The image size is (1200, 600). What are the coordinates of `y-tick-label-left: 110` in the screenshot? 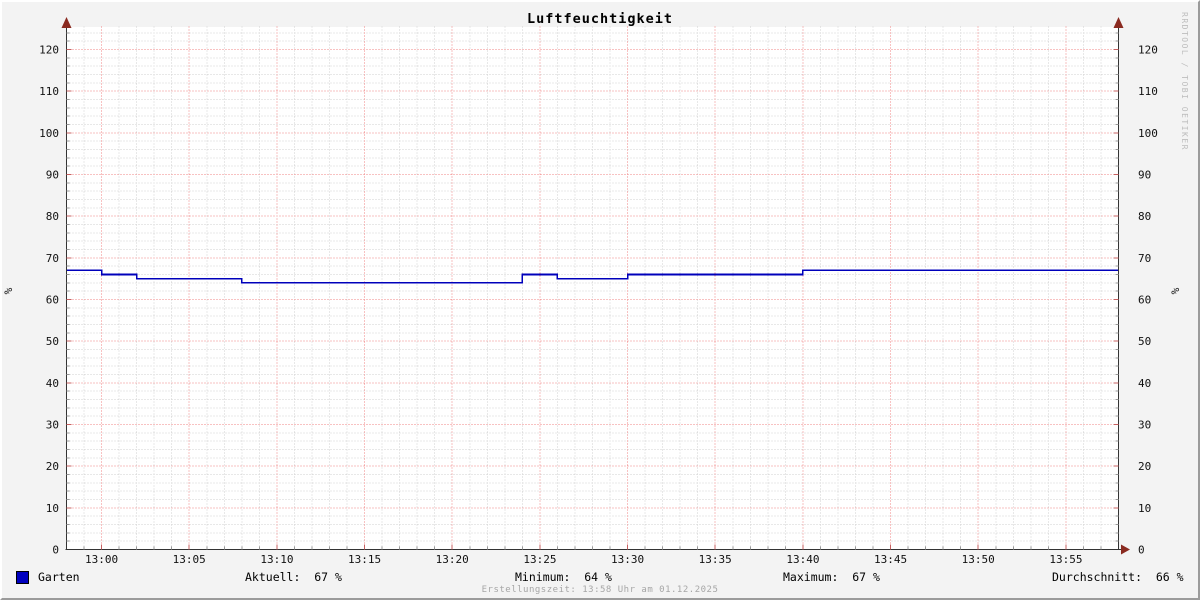 It's located at (49, 91).